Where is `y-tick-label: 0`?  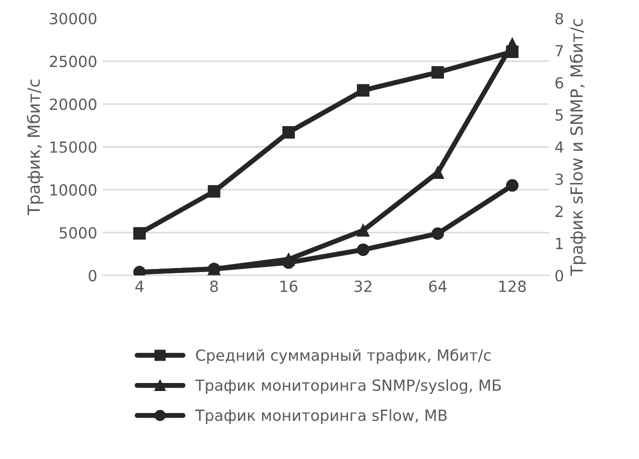
y-tick-label: 0 is located at coordinates (92, 276).